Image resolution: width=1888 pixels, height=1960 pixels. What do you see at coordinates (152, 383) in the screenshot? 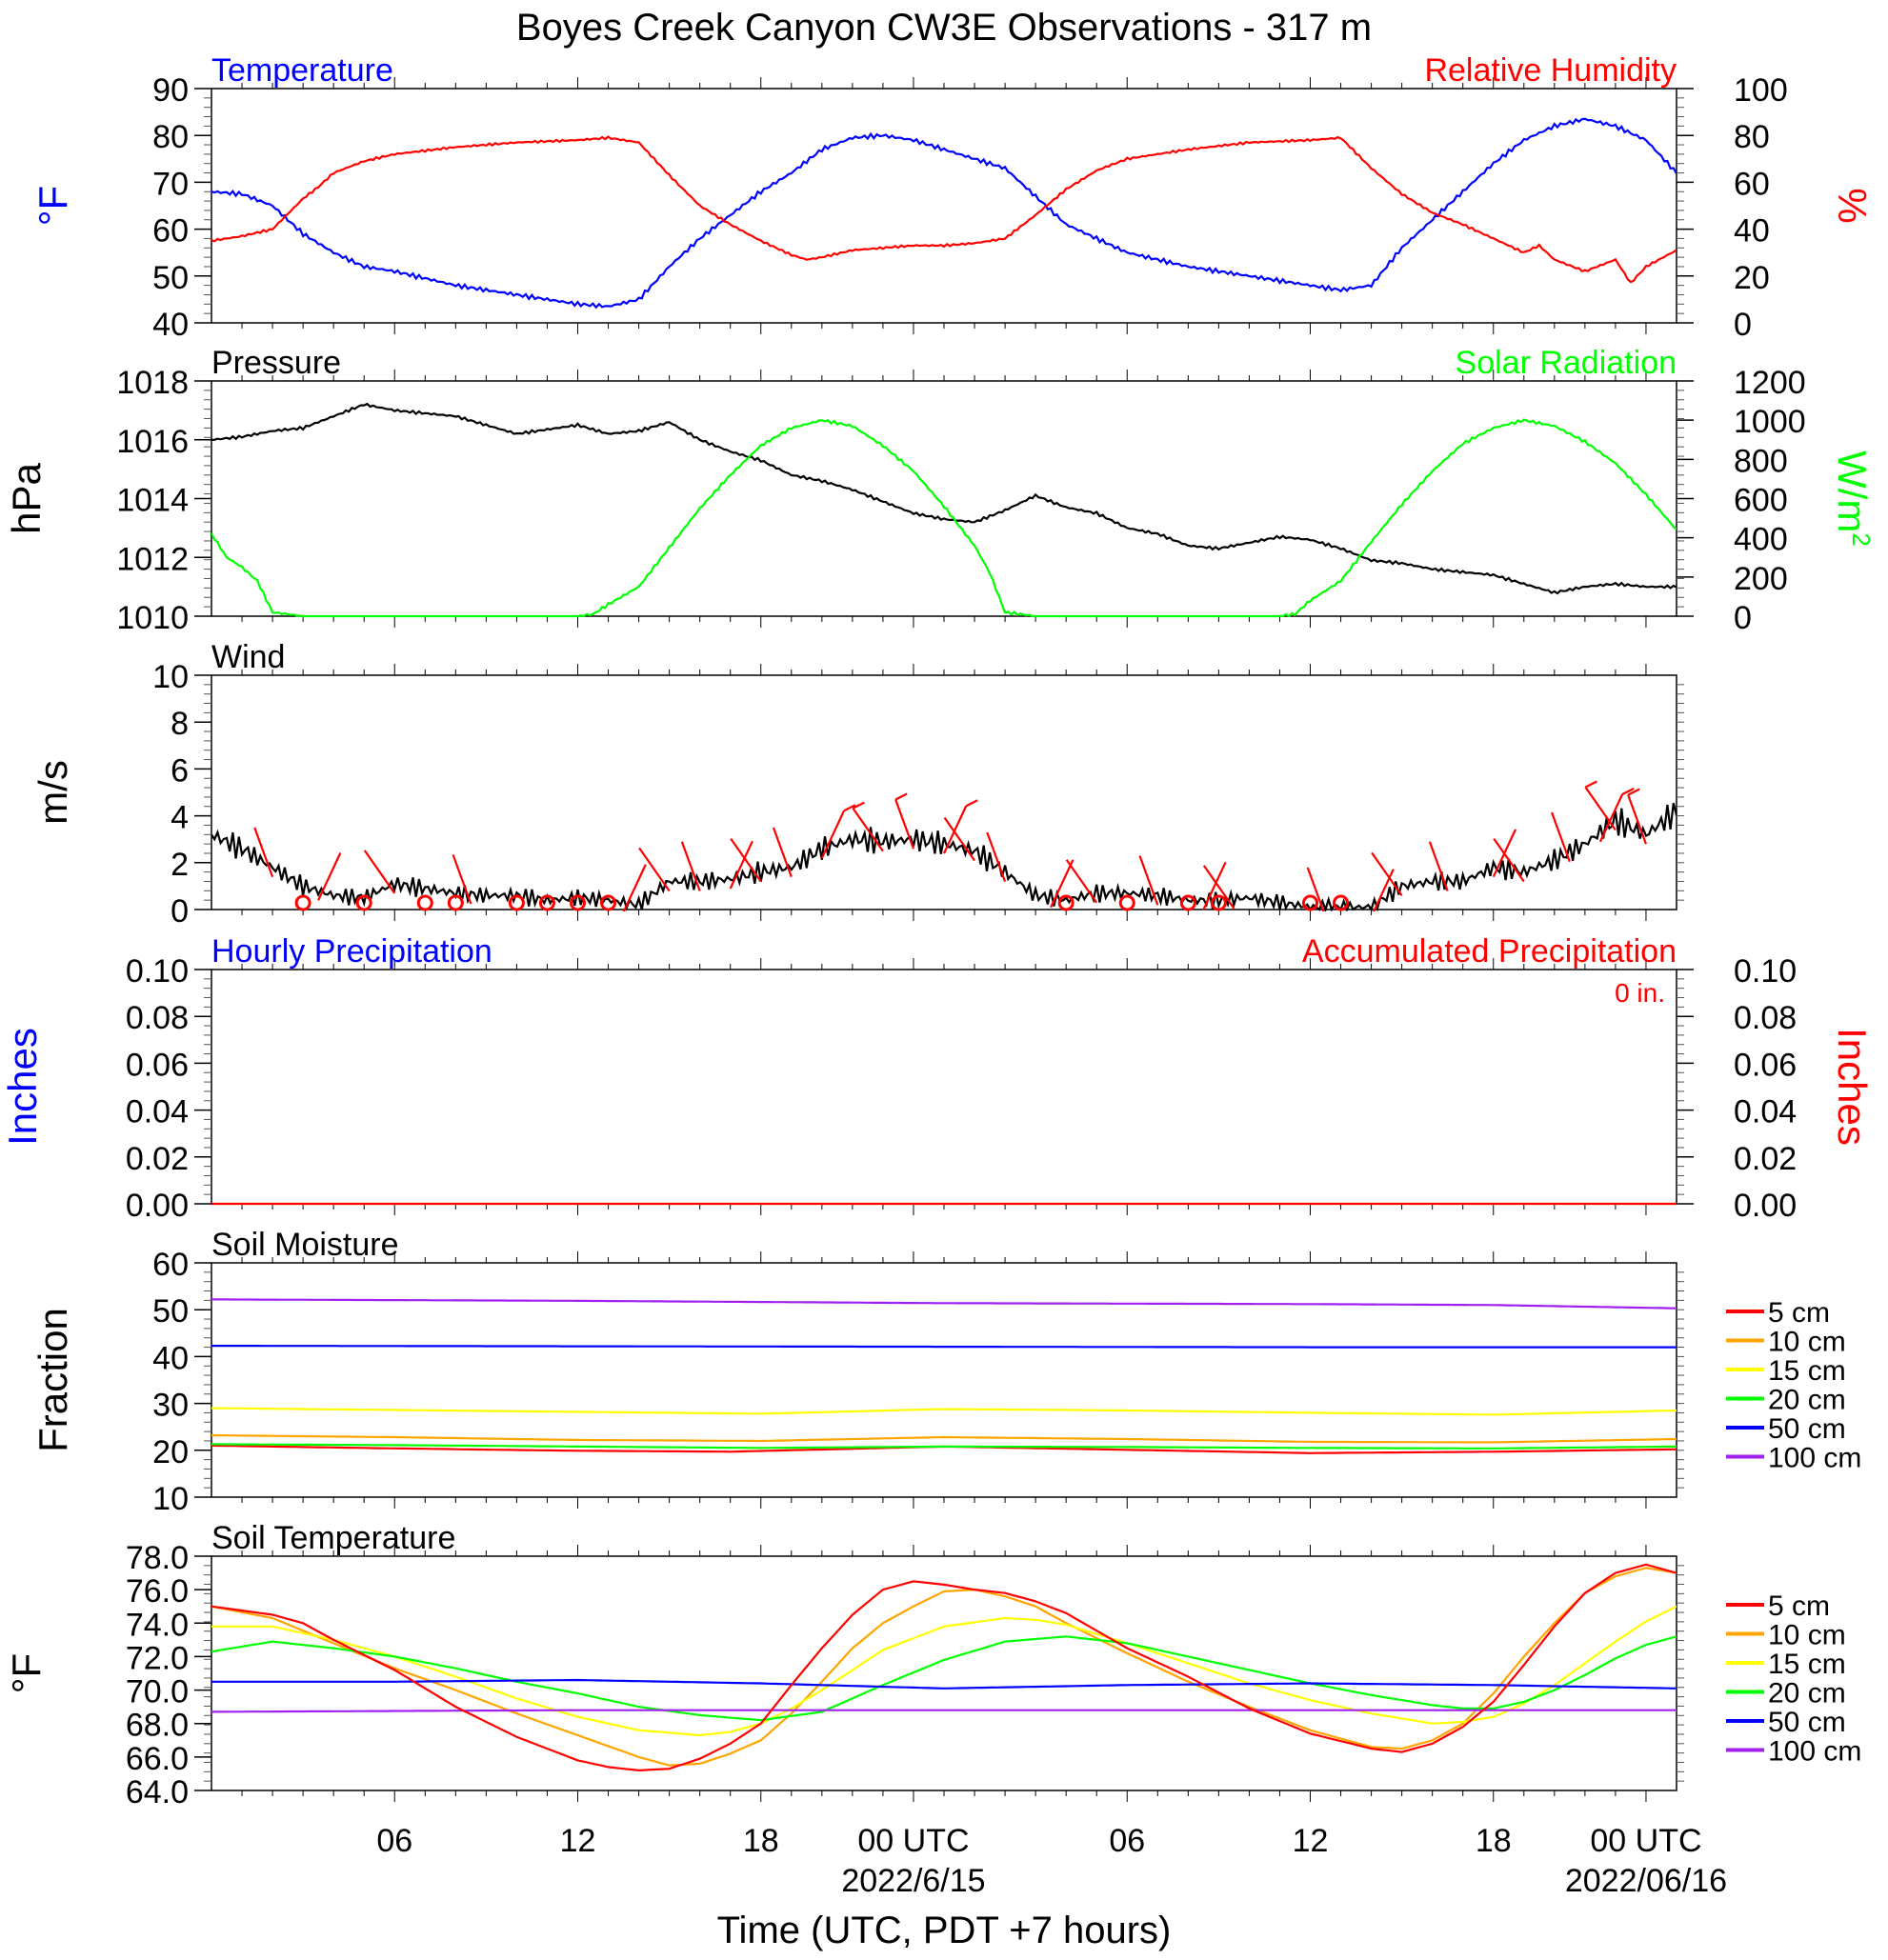
I see `y-tick-label: 1018` at bounding box center [152, 383].